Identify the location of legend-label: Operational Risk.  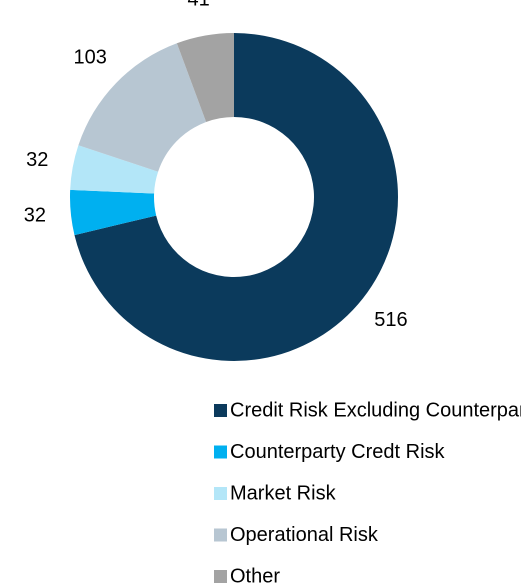
(304, 535).